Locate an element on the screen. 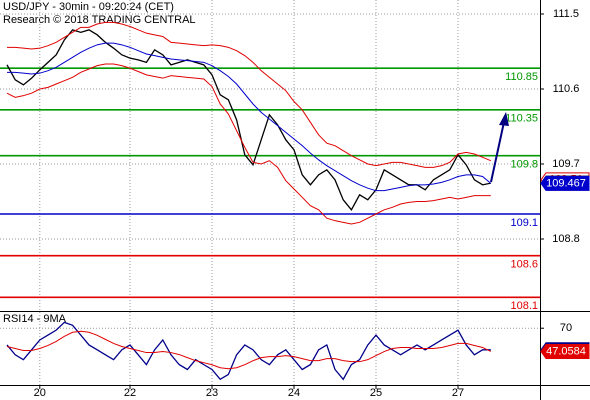 This screenshot has height=400, width=590. chart-subtitle: Research © 2018 TRADING CENTRAL is located at coordinates (99, 20).